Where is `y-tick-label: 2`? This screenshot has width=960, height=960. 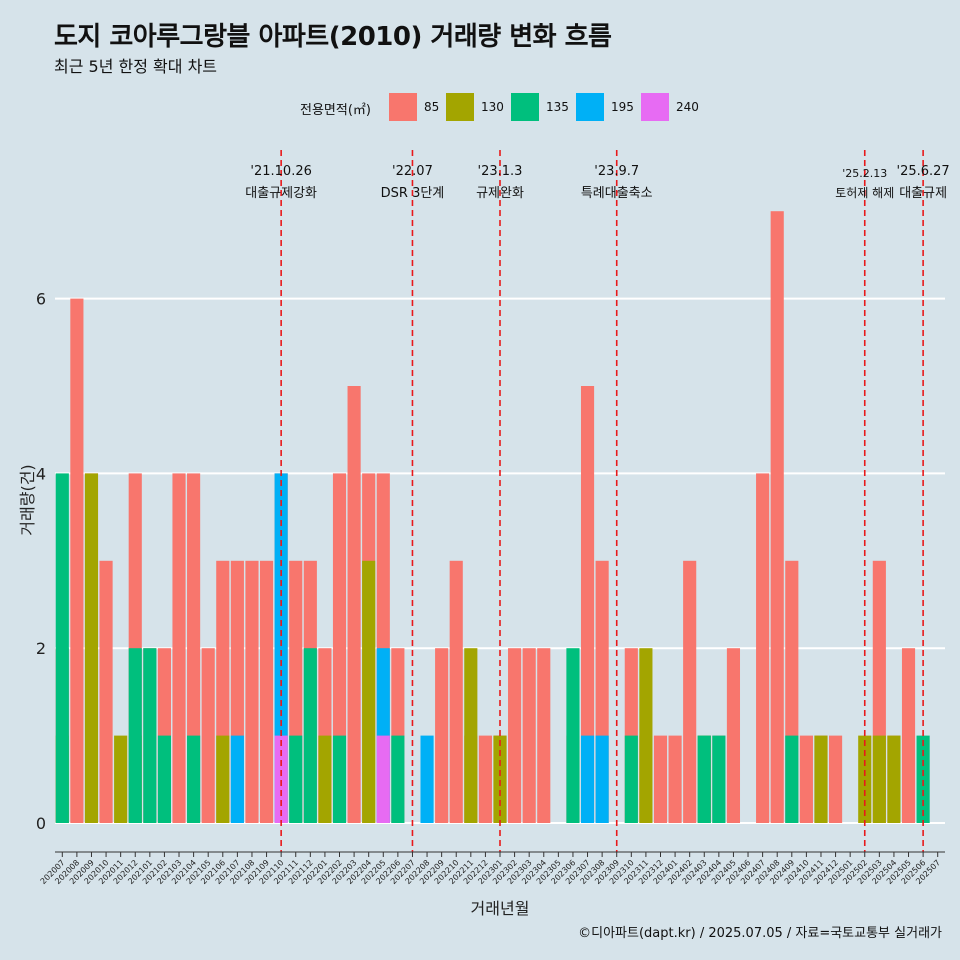
y-tick-label: 2 is located at coordinates (41, 648).